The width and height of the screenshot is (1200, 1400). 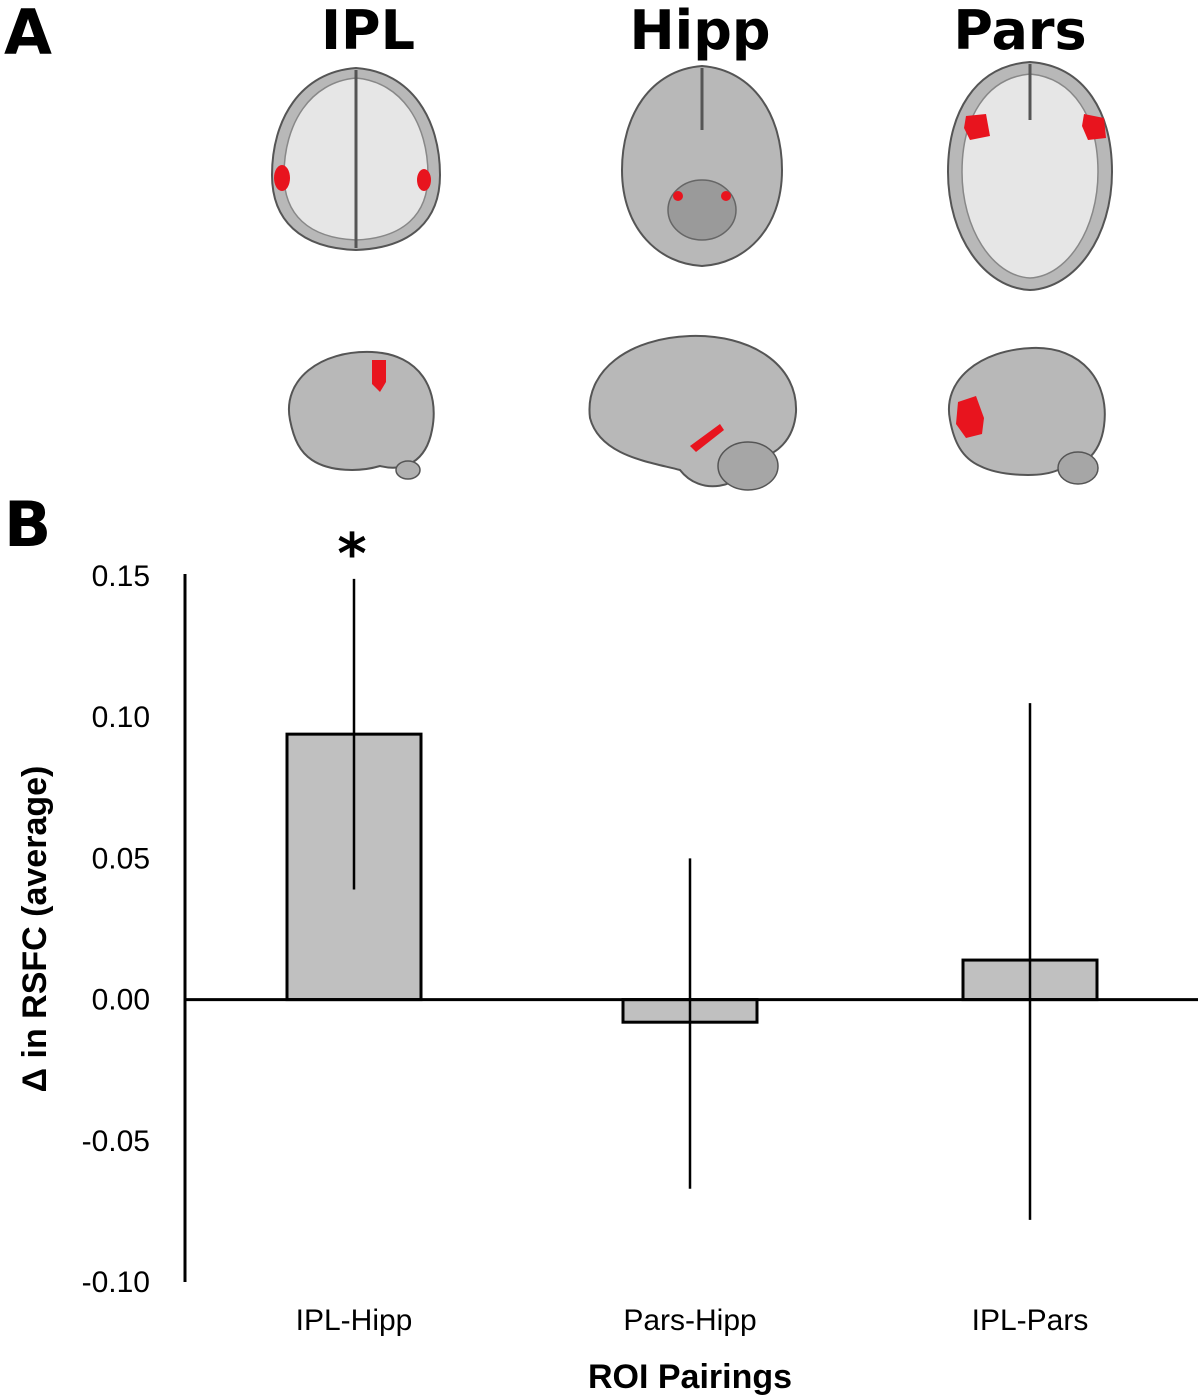 I want to click on y-tick-label: -0.10, so click(x=116, y=1282).